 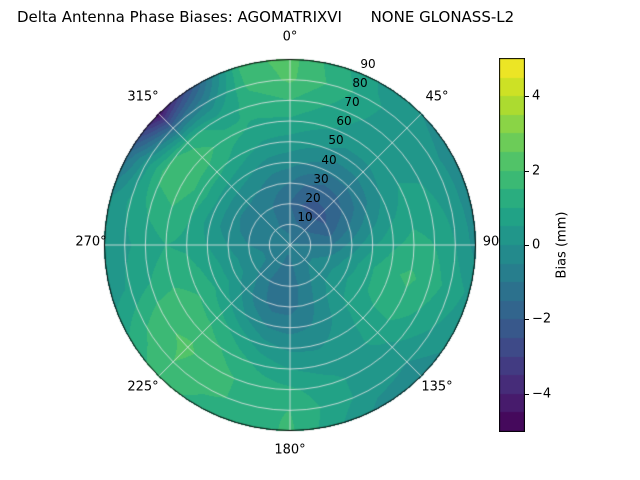 What do you see at coordinates (437, 97) in the screenshot?
I see `azimuth-tick-label-45: 45°` at bounding box center [437, 97].